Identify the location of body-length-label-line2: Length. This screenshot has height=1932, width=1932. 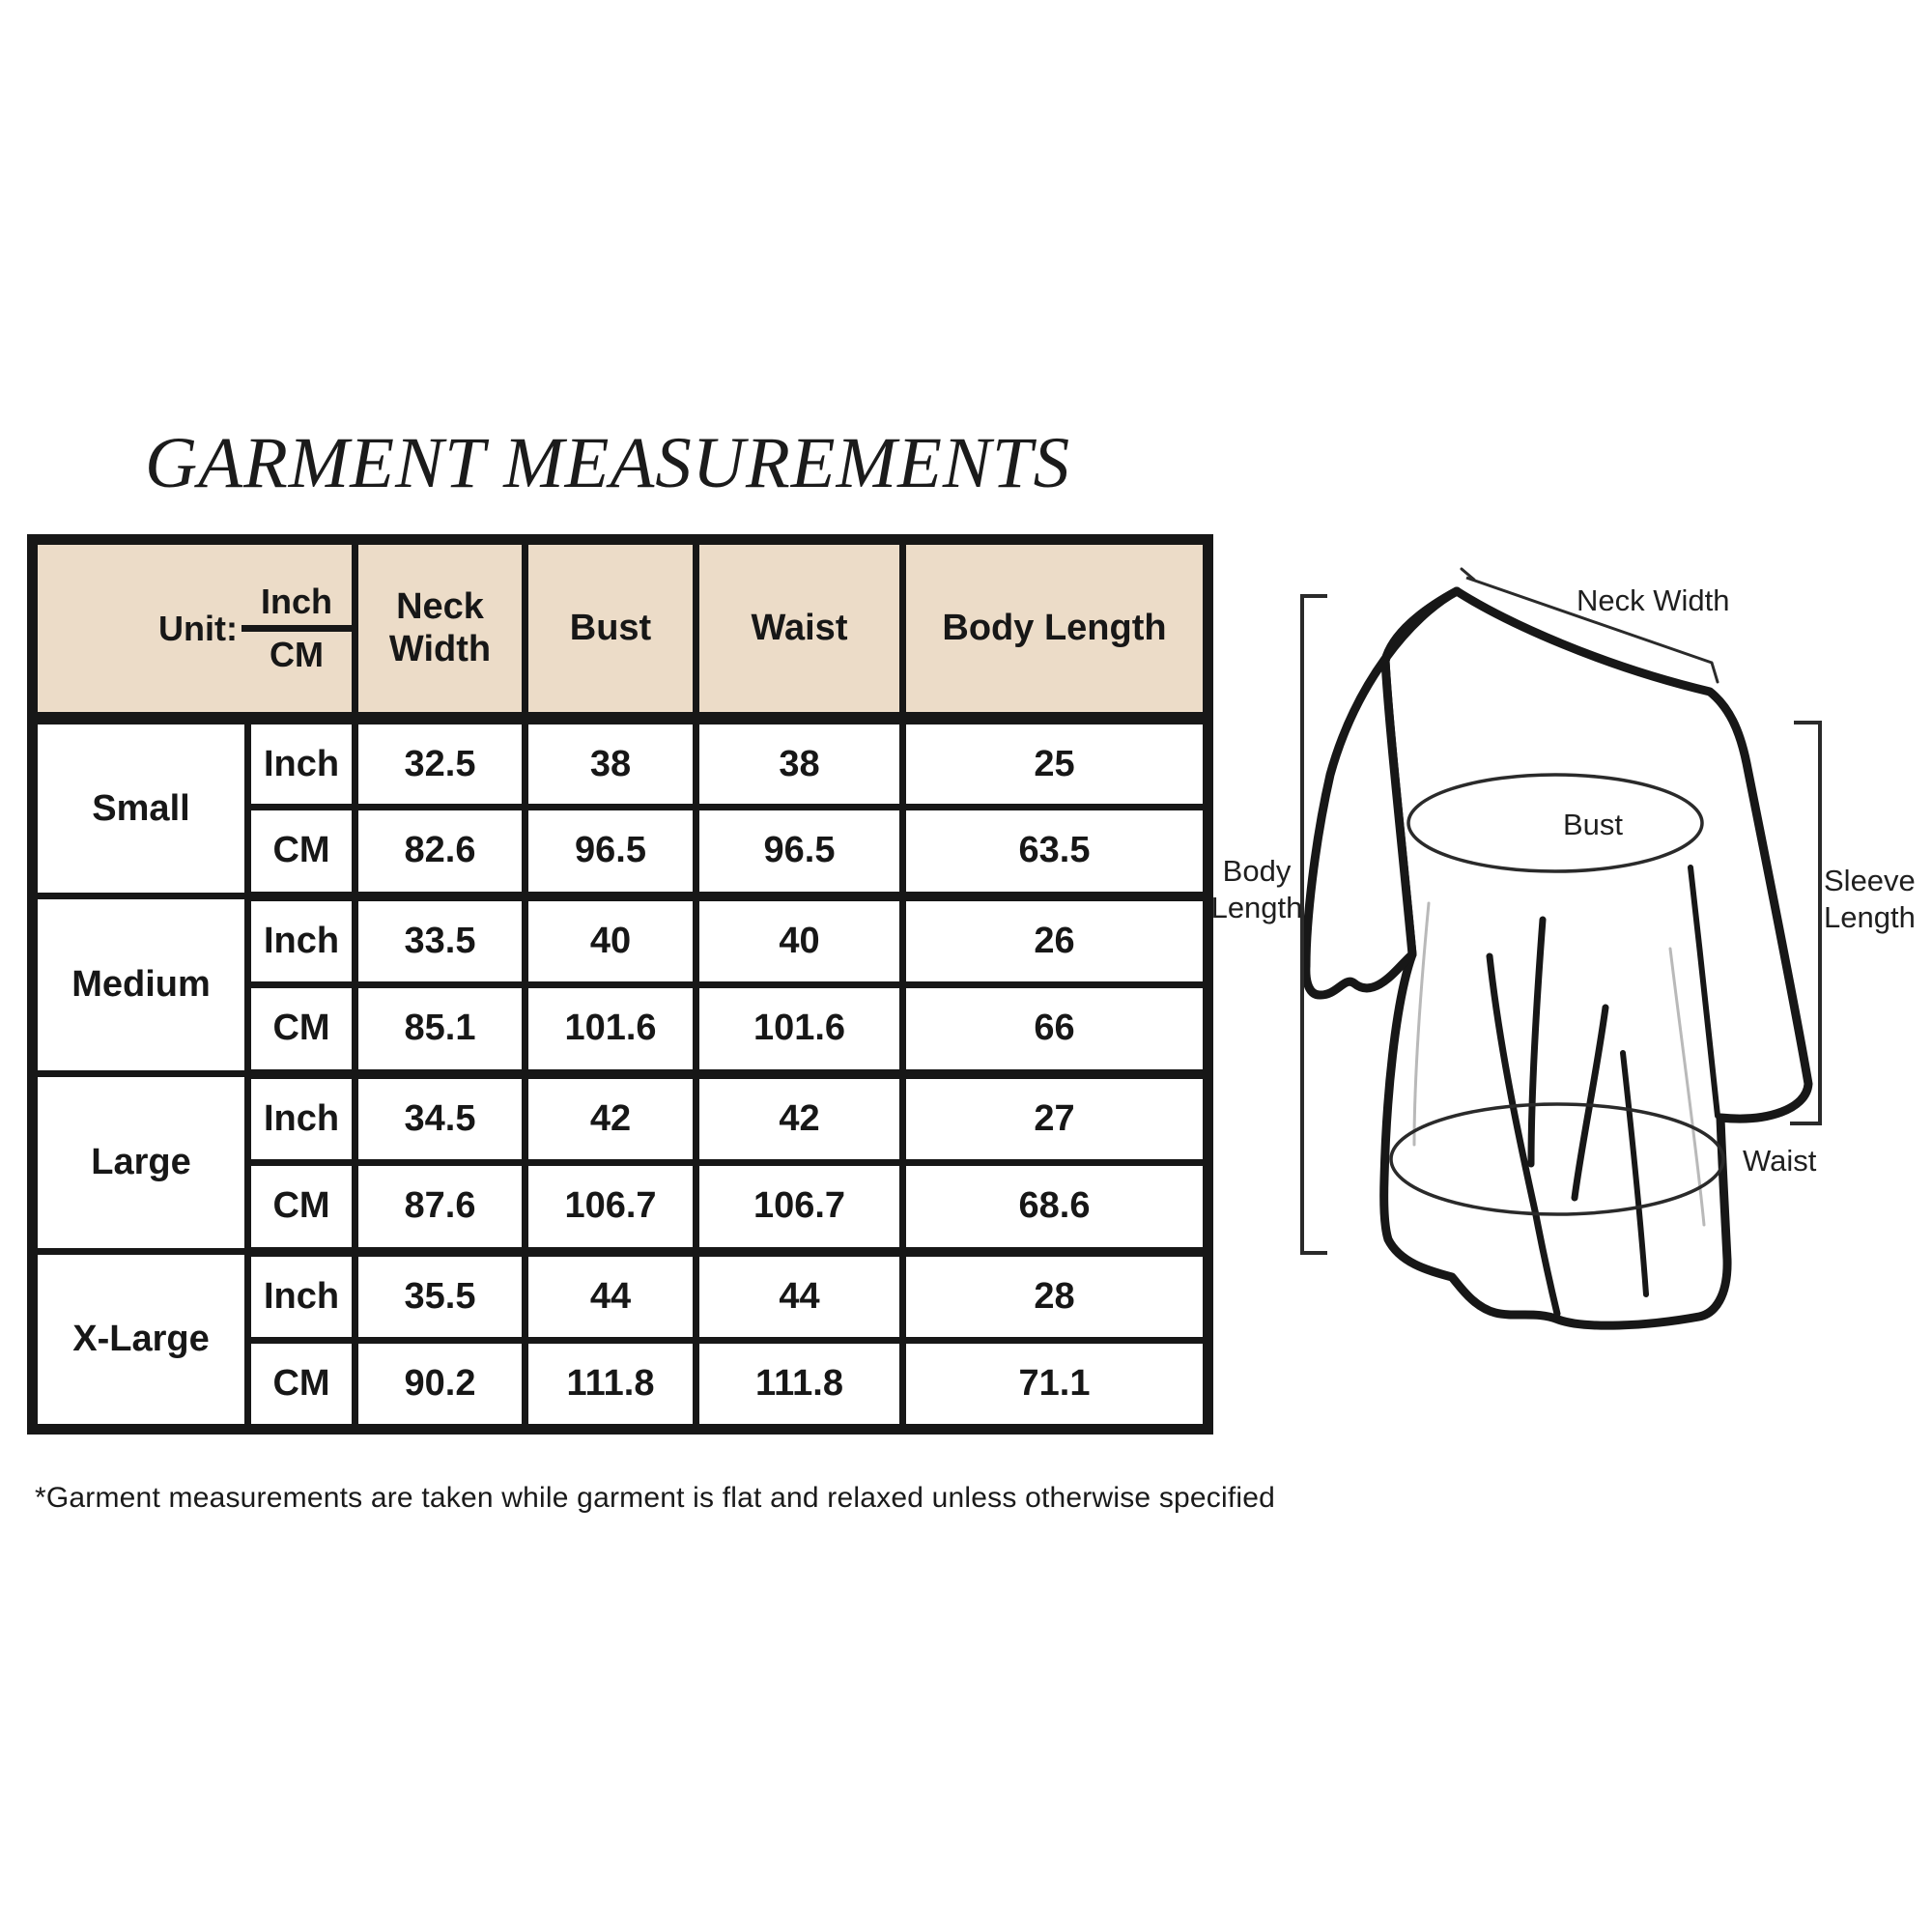
(1257, 907).